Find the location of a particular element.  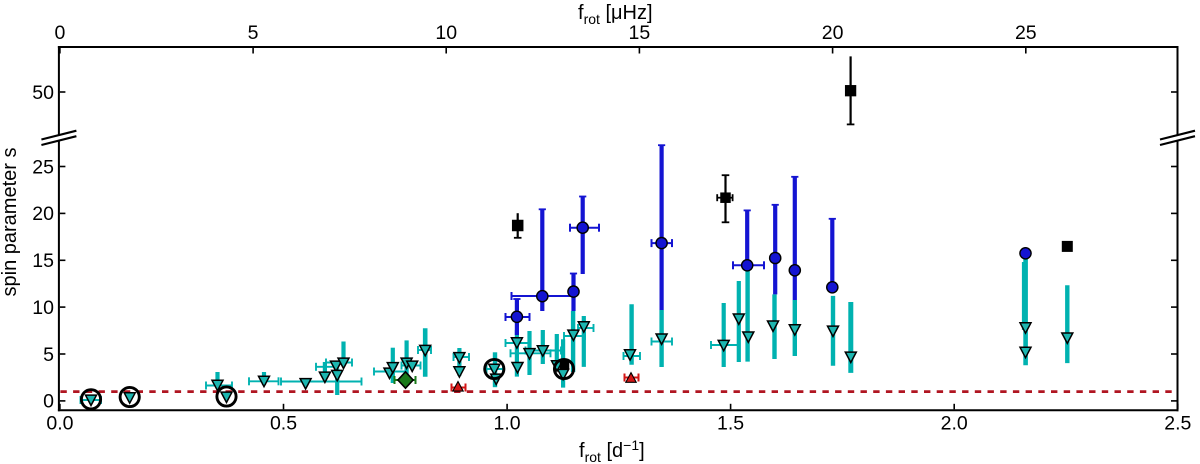

svg-text: 50 is located at coordinates (43, 93).